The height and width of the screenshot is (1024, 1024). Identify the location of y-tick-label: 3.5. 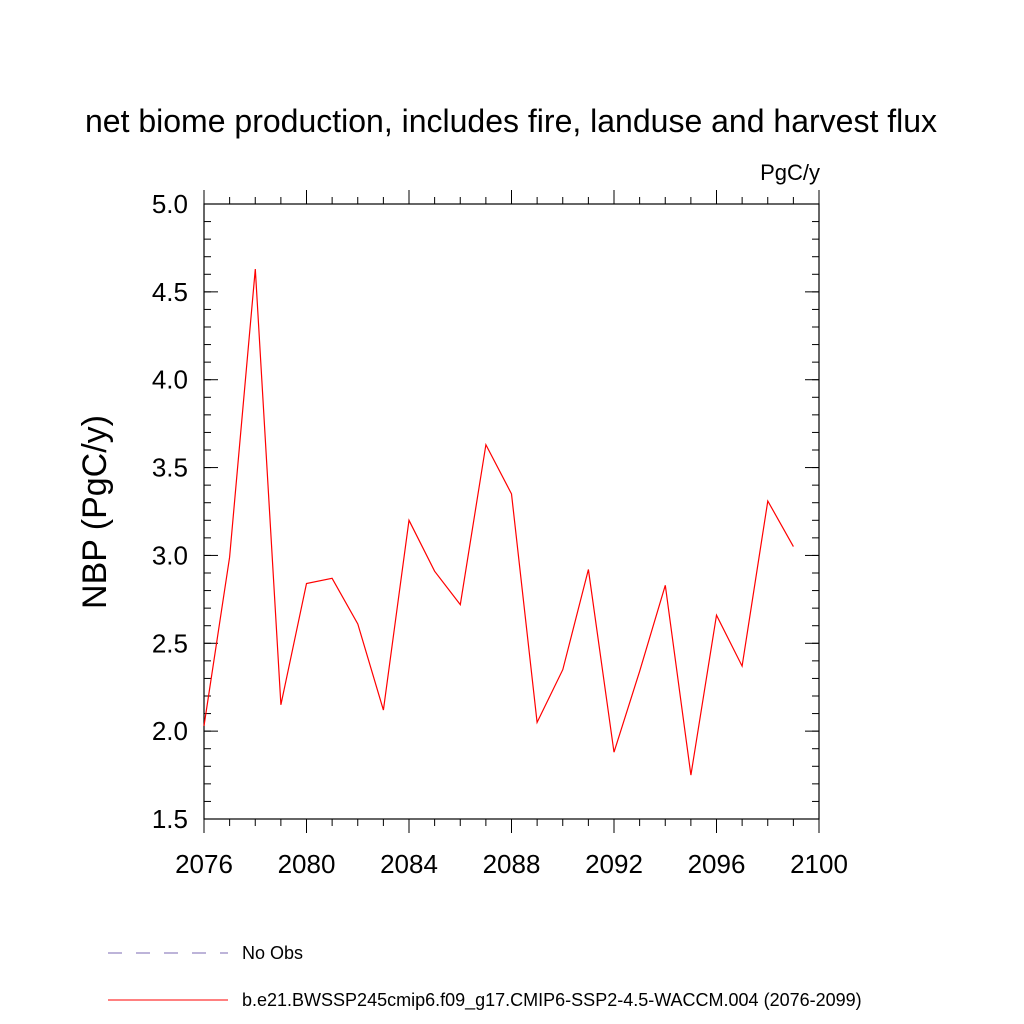
(170, 468).